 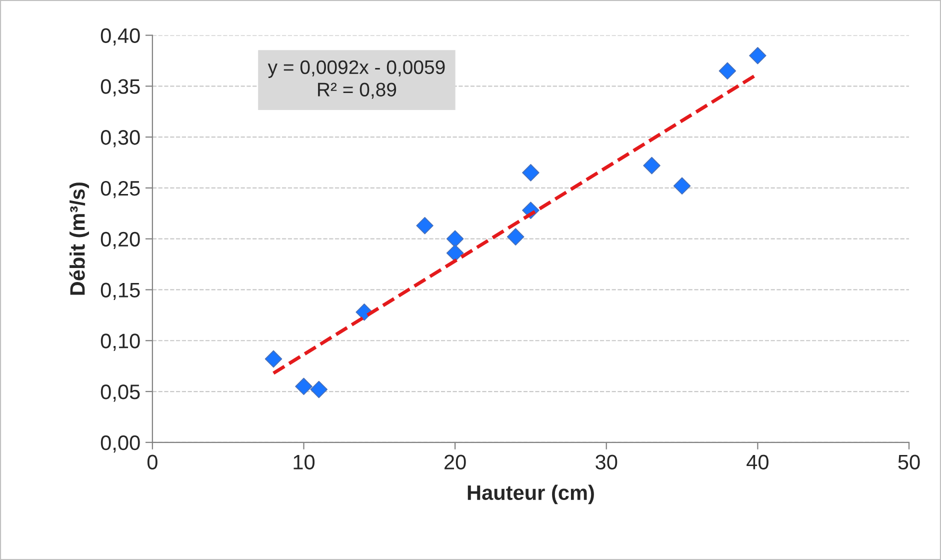 I want to click on x-tick-label: 10, so click(x=304, y=462).